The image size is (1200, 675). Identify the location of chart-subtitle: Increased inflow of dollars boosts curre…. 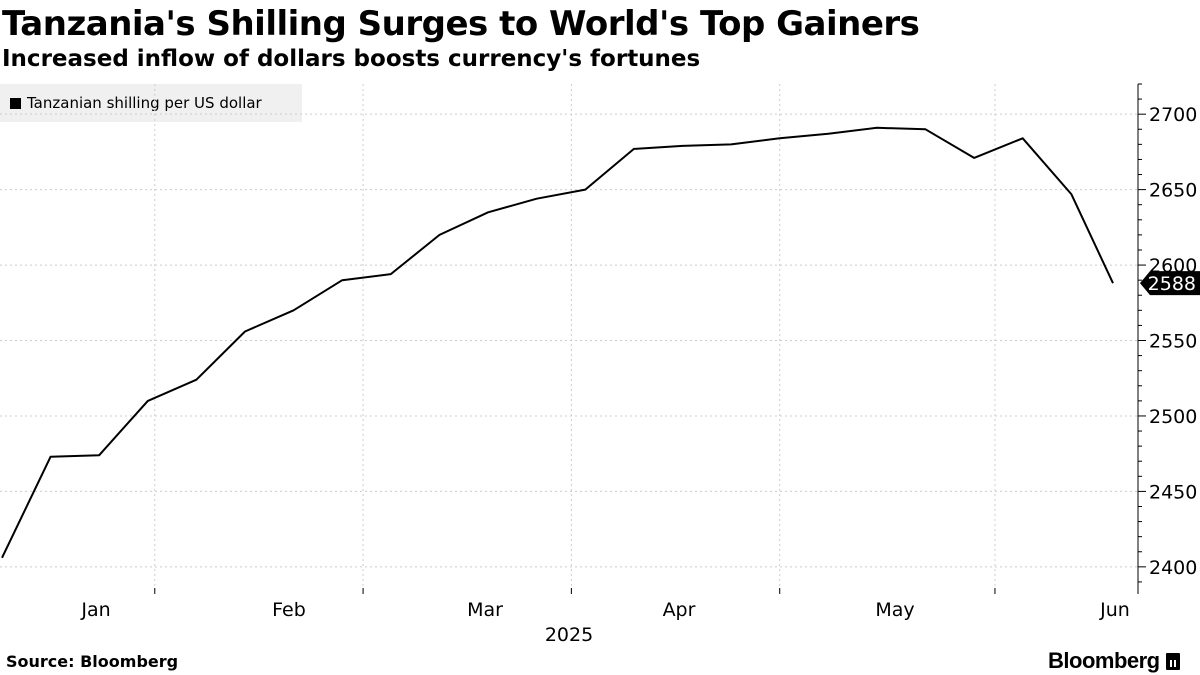
(351, 59).